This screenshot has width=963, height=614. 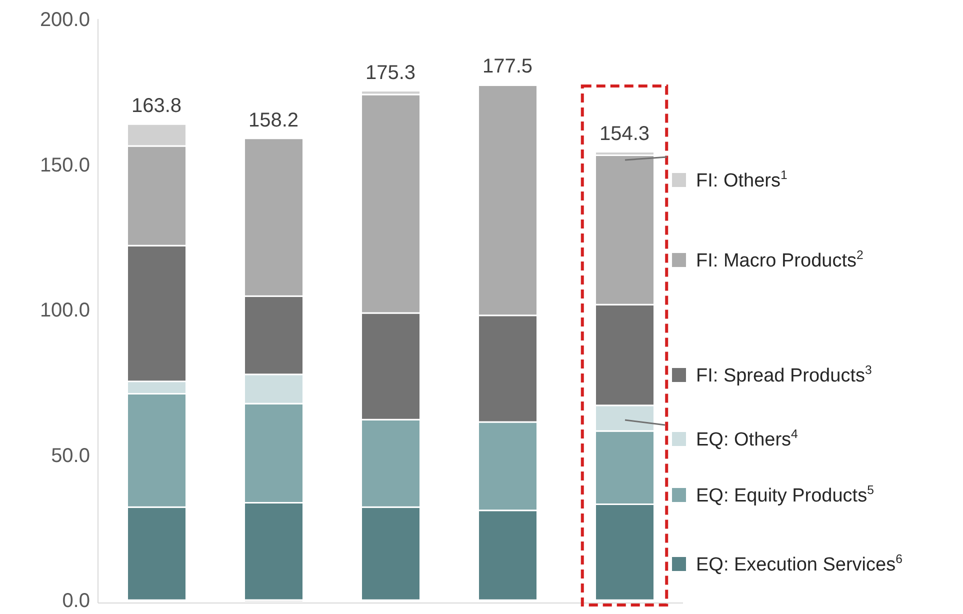 I want to click on y-tick-label: 100.0, so click(x=65, y=311).